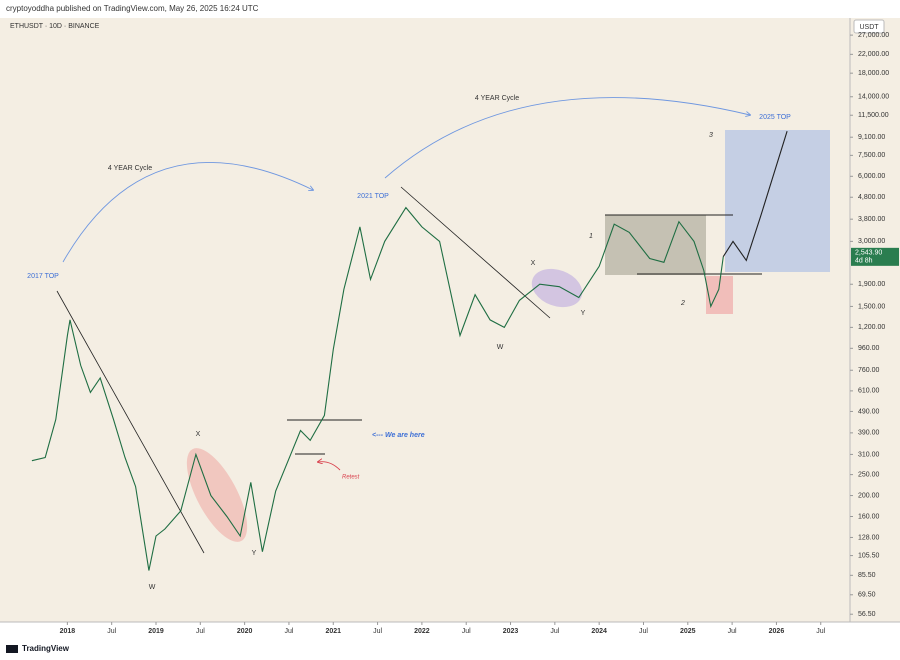 The height and width of the screenshot is (660, 900). I want to click on y-tick-label: 22,000.00, so click(873, 54).